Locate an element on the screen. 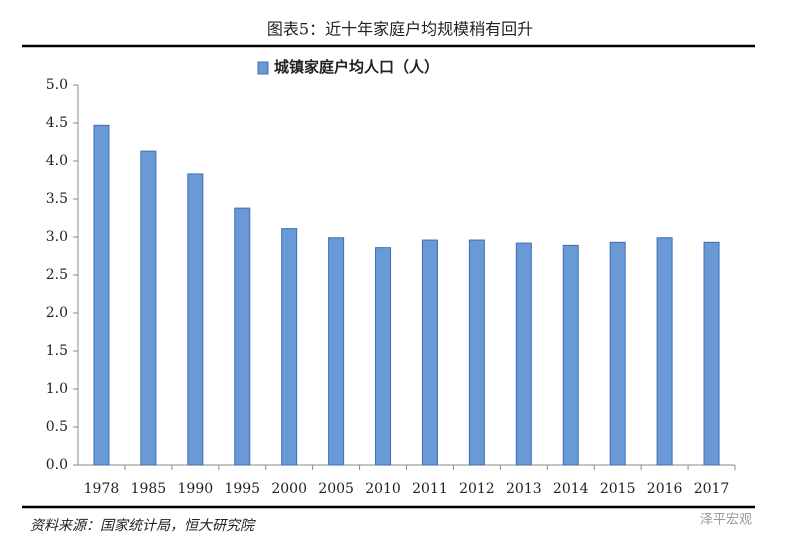 The image size is (800, 550). chart-title: 图表5：近十年家庭户均规模稍有回升 is located at coordinates (400, 29).